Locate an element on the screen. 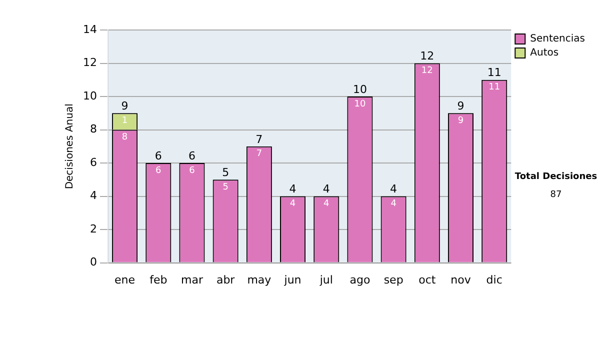 Image resolution: width=600 pixels, height=340 pixels. total-label: 12 is located at coordinates (427, 56).